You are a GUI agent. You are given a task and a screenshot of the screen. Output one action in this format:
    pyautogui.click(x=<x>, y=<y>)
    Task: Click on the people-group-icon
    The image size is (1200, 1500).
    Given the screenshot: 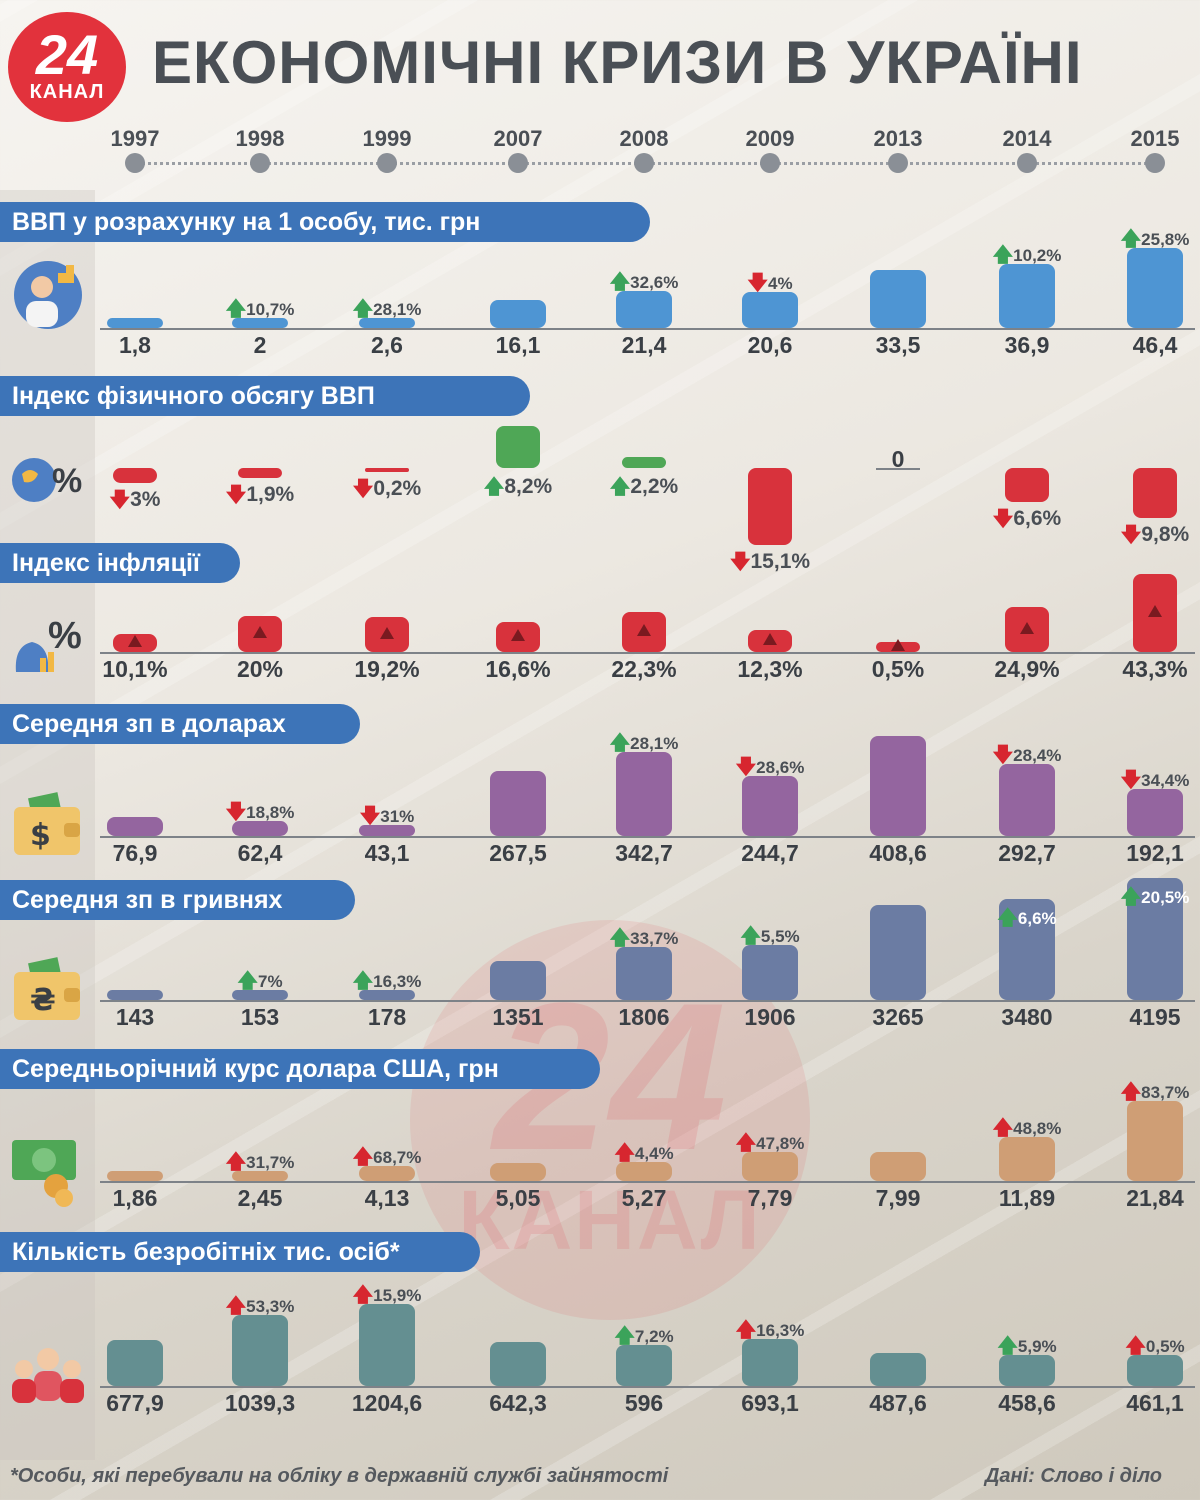 What is the action you would take?
    pyautogui.click(x=48, y=1377)
    